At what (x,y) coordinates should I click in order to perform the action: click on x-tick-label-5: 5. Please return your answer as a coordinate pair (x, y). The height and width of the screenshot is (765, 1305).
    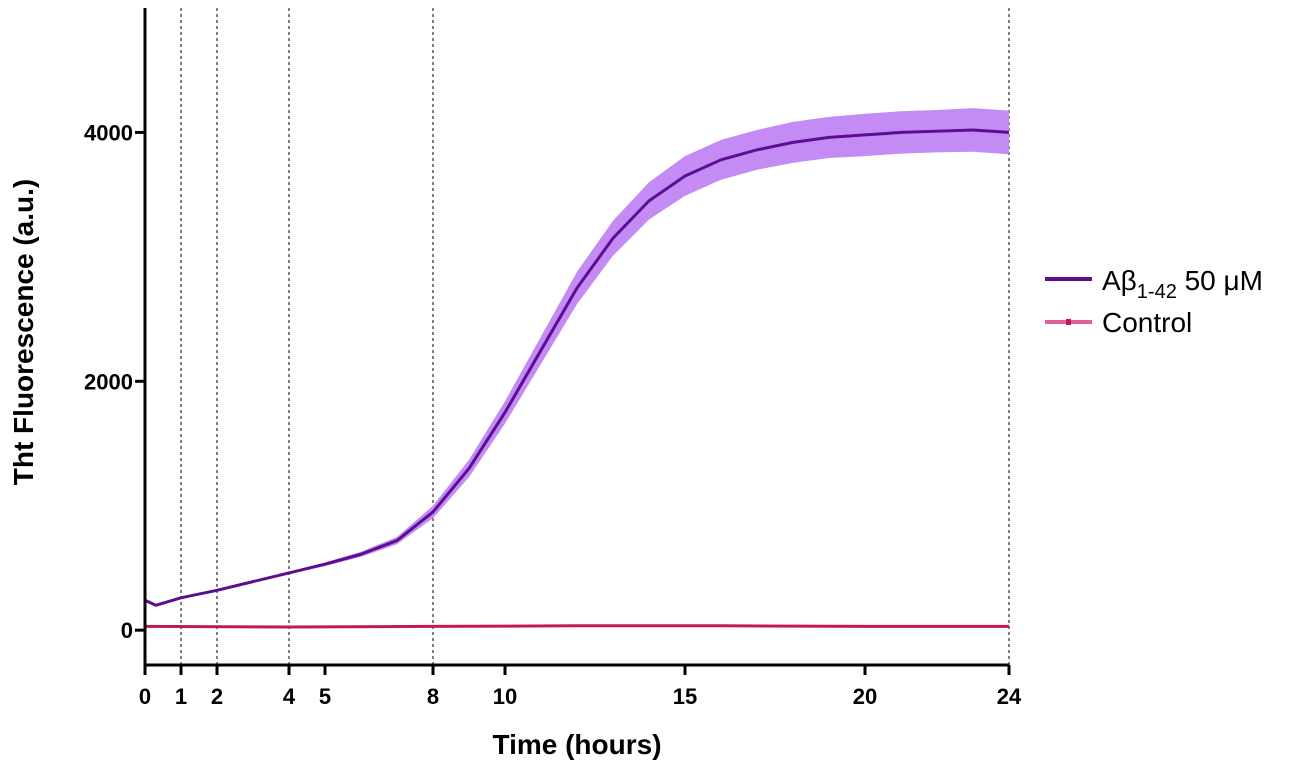
    Looking at the image, I should click on (325, 696).